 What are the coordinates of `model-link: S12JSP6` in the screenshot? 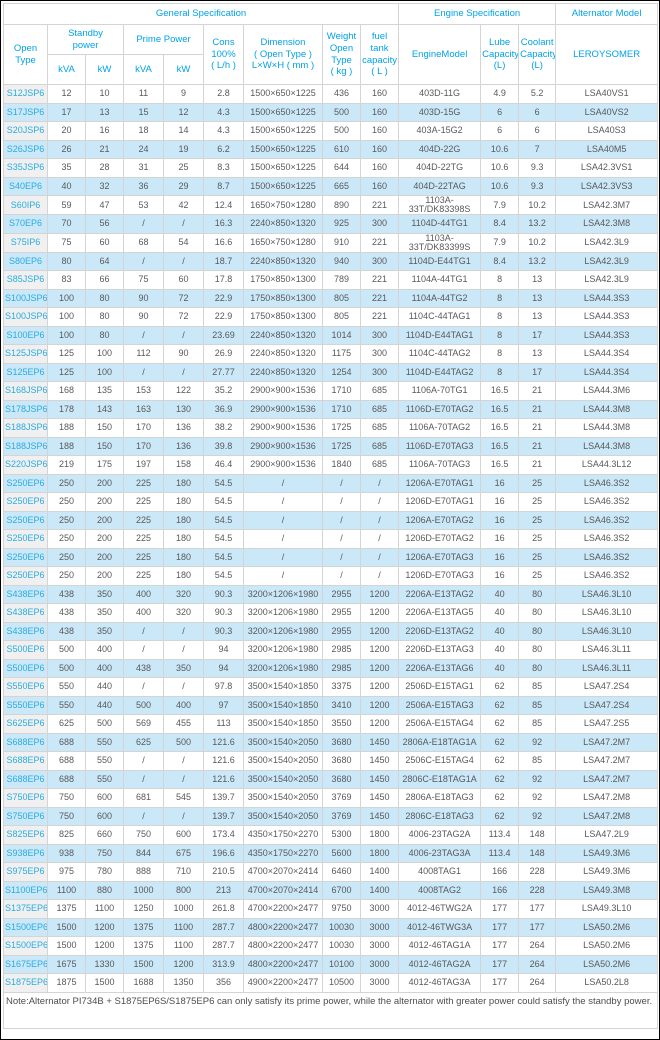 It's located at (25, 94).